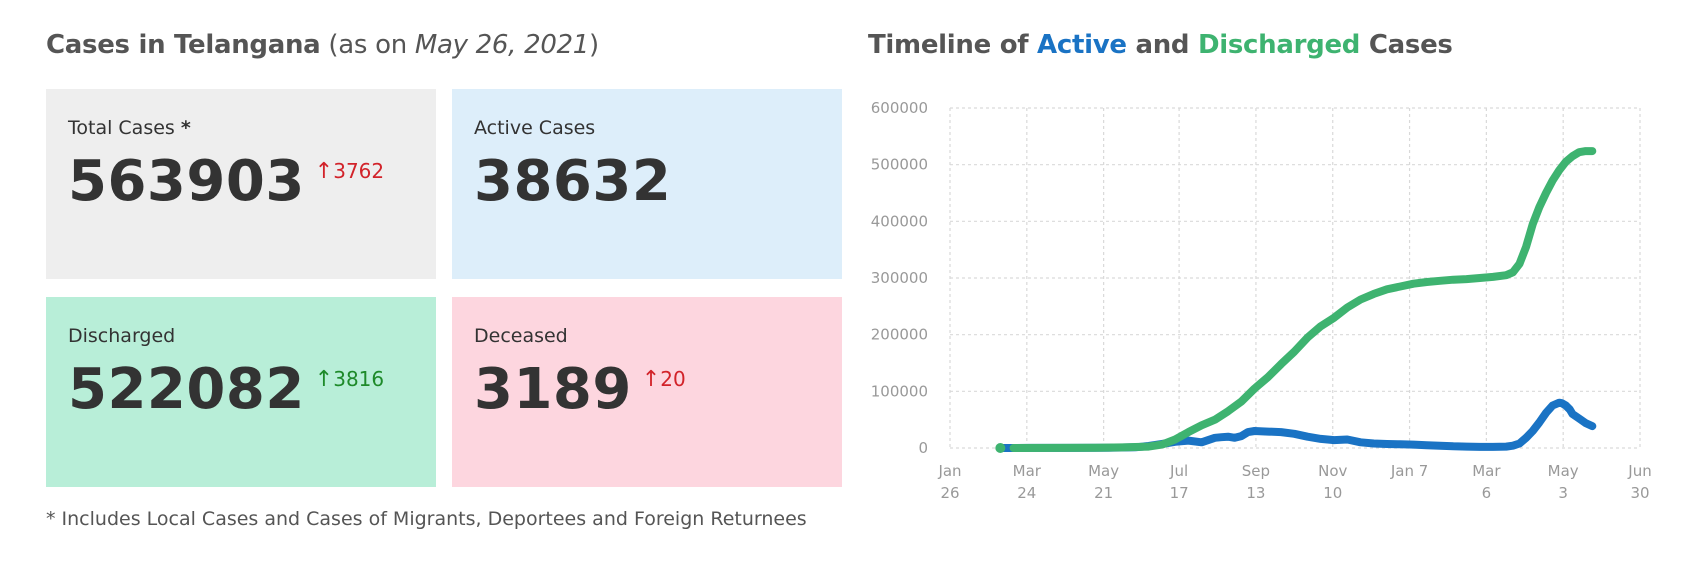 The image size is (1695, 571). What do you see at coordinates (1332, 493) in the screenshot?
I see `x-tick-label: 10` at bounding box center [1332, 493].